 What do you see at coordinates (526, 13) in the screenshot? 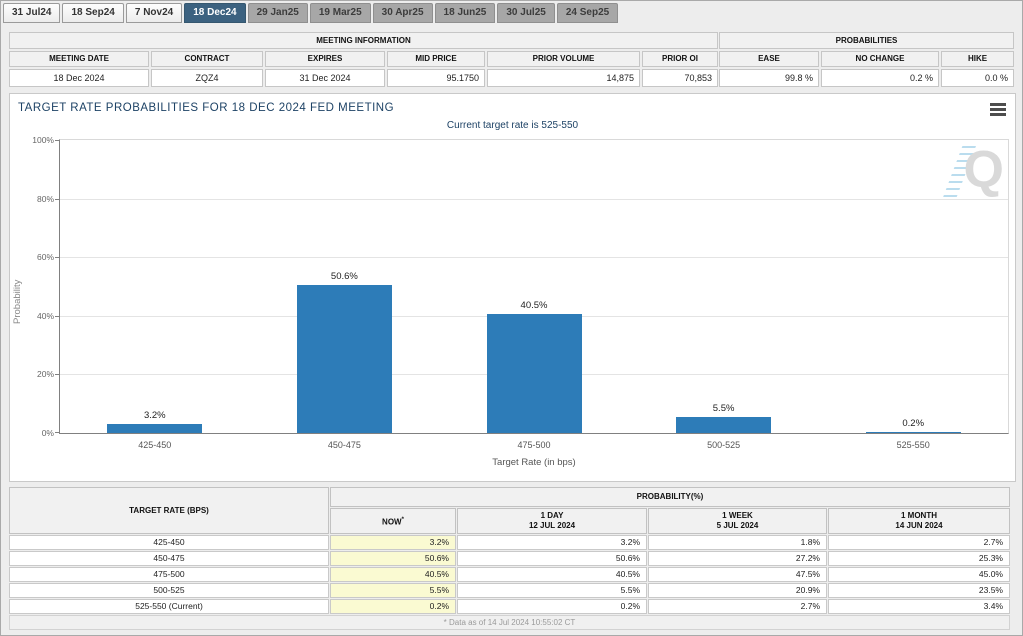
I see `tab-30-jul25: 30 Jul25` at bounding box center [526, 13].